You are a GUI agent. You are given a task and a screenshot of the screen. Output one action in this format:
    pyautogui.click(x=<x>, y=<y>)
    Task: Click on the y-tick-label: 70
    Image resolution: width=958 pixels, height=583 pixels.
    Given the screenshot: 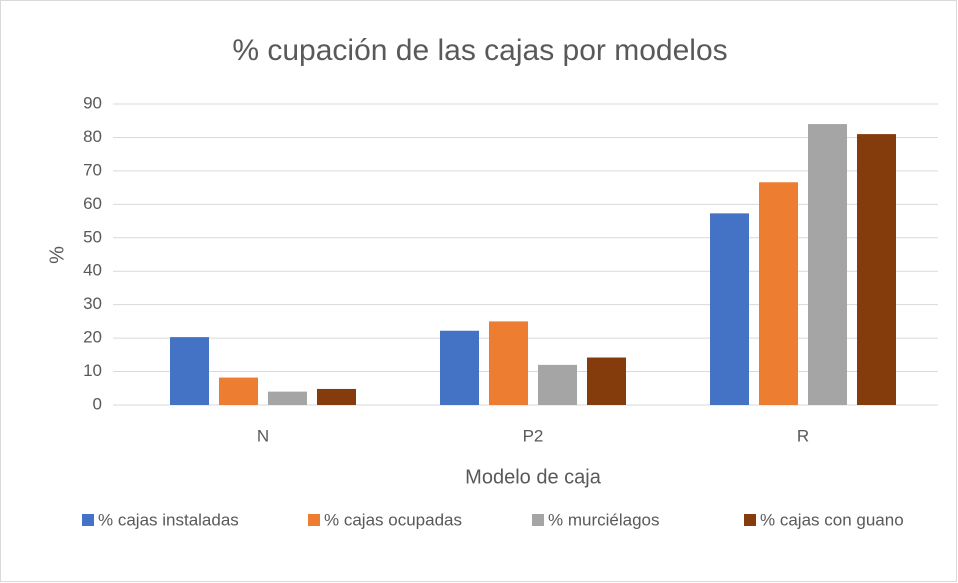 What is the action you would take?
    pyautogui.click(x=92, y=169)
    